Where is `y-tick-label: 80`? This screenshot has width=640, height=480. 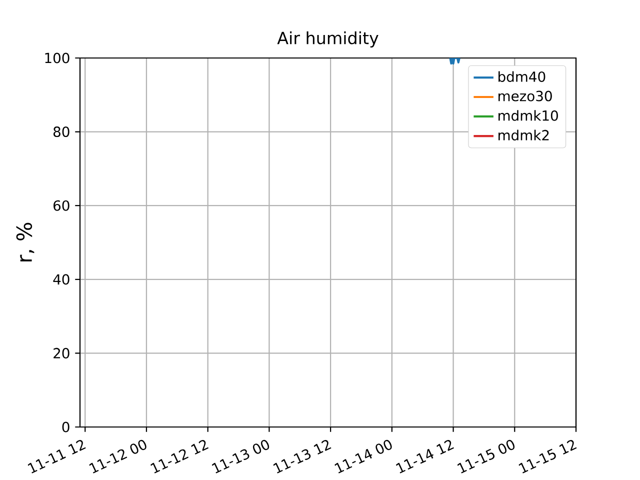
y-tick-label: 80 is located at coordinates (61, 132).